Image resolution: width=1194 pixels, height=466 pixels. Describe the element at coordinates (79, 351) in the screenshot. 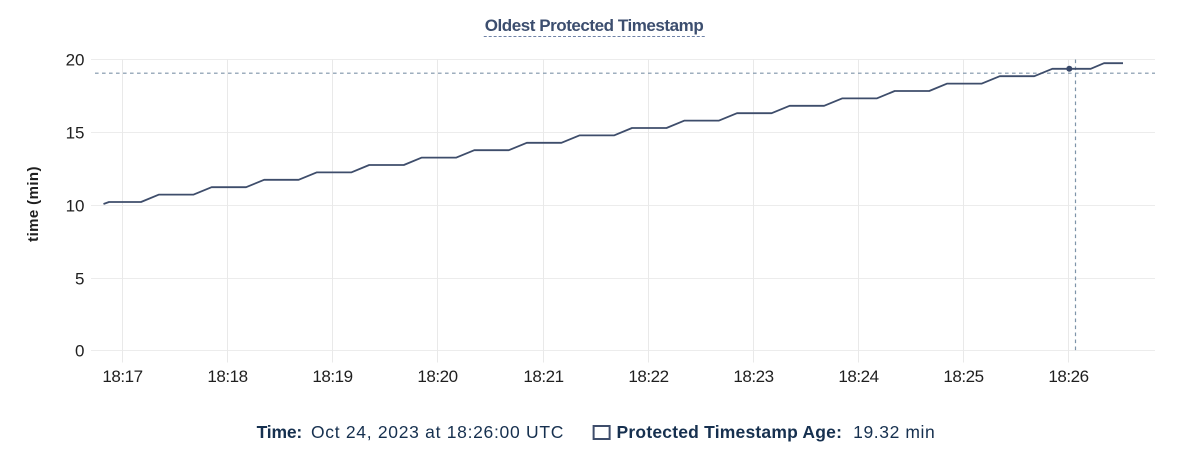

I see `svg-text: 0` at that location.